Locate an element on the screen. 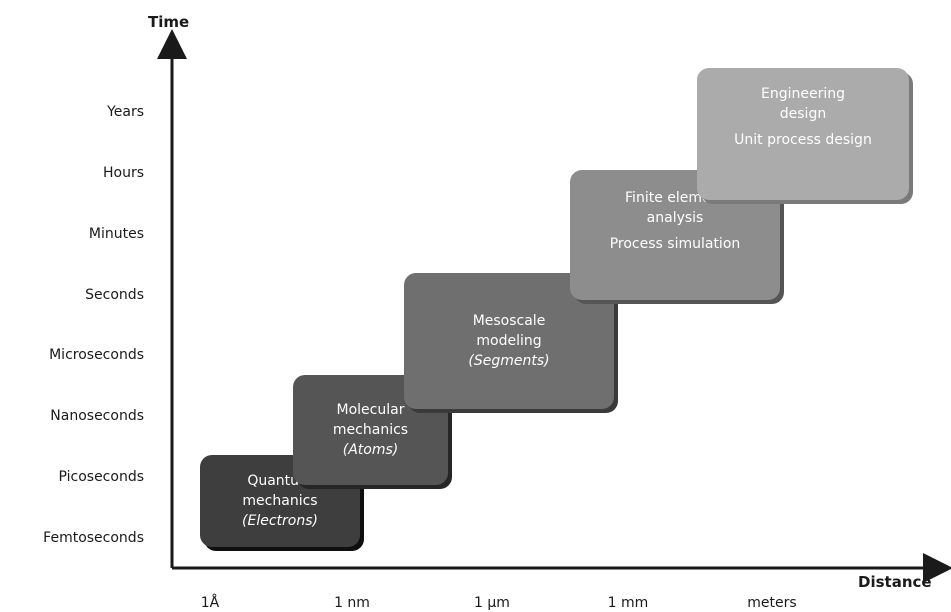 The width and height of the screenshot is (951, 612). x-tick-nanometer: 1 nm is located at coordinates (352, 603).